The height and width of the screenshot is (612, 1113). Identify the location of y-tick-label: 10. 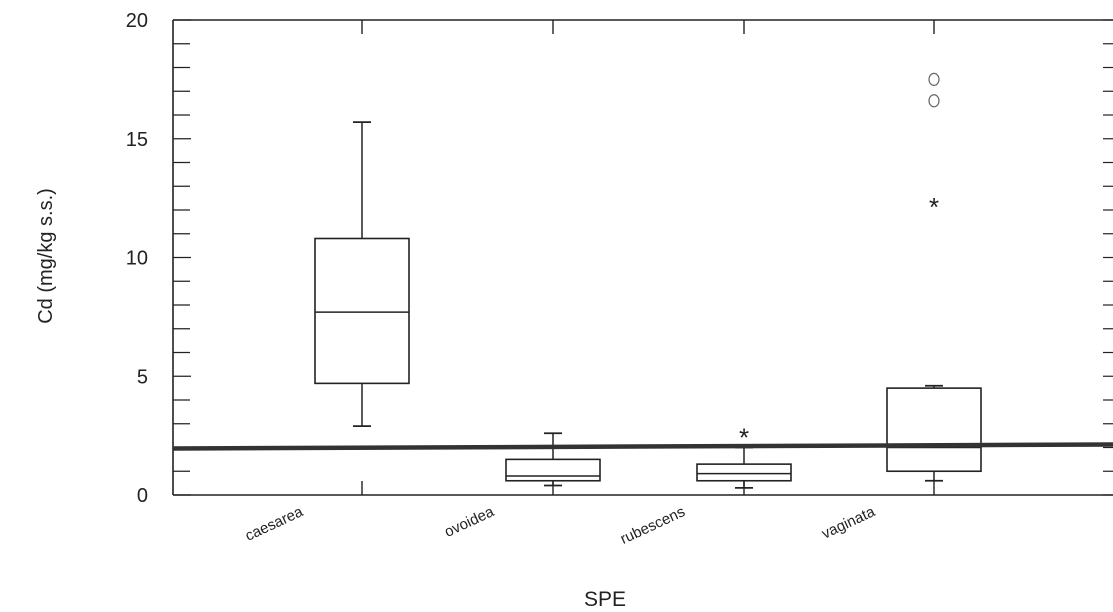
(137, 259).